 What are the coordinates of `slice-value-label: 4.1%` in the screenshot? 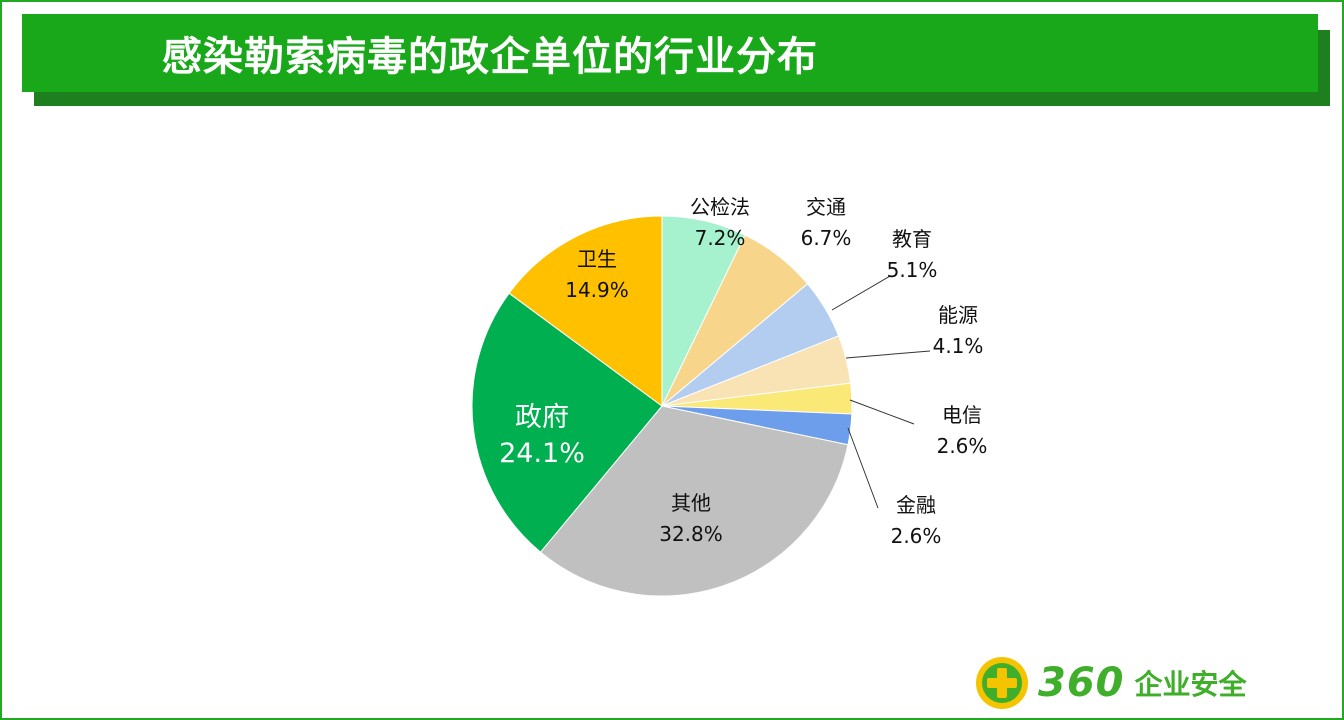 It's located at (958, 346).